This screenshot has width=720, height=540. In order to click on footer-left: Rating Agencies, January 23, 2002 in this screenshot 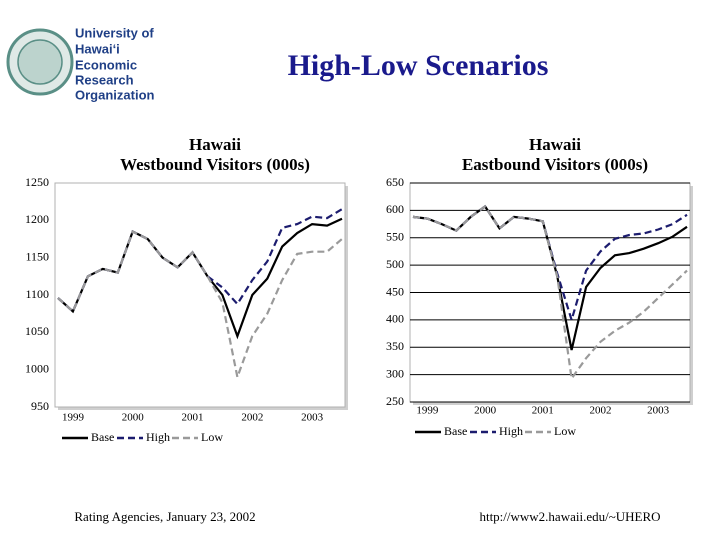, I will do `click(164, 516)`.